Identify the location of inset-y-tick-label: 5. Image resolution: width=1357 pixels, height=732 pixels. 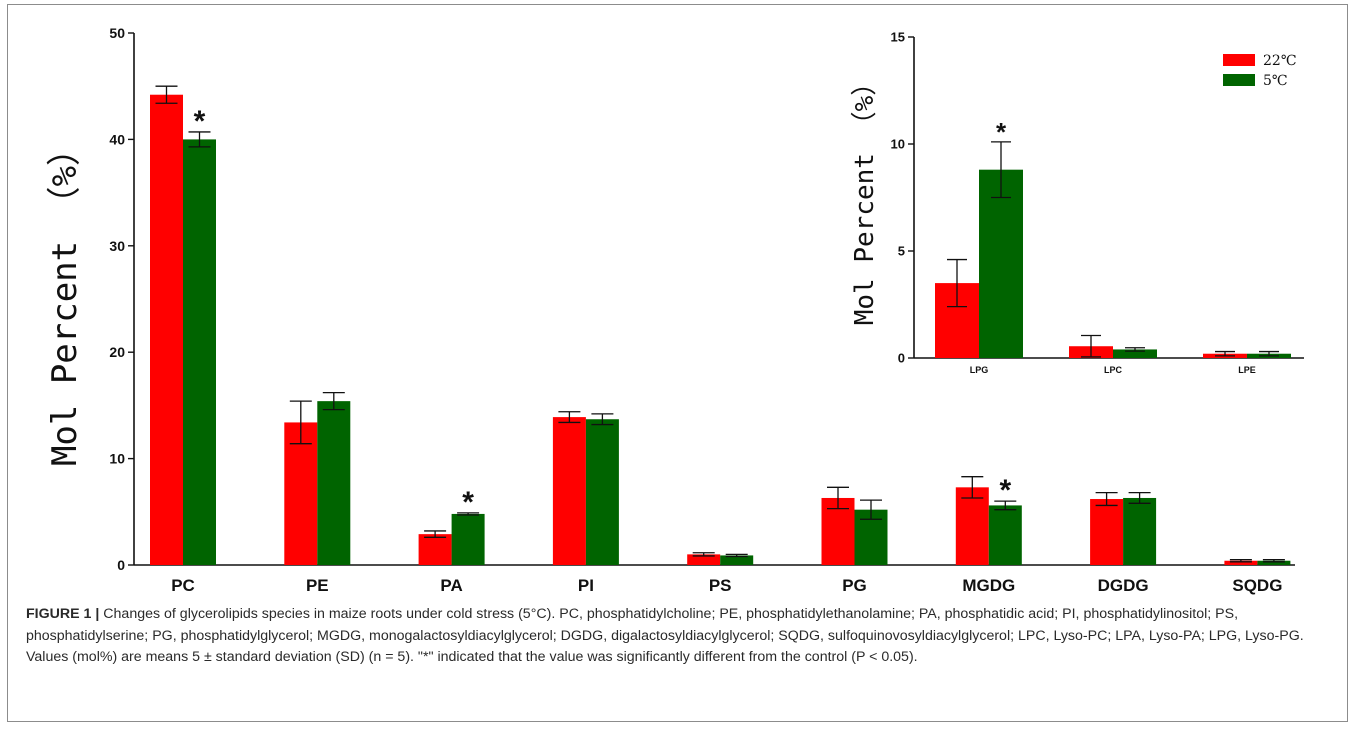
(901, 251).